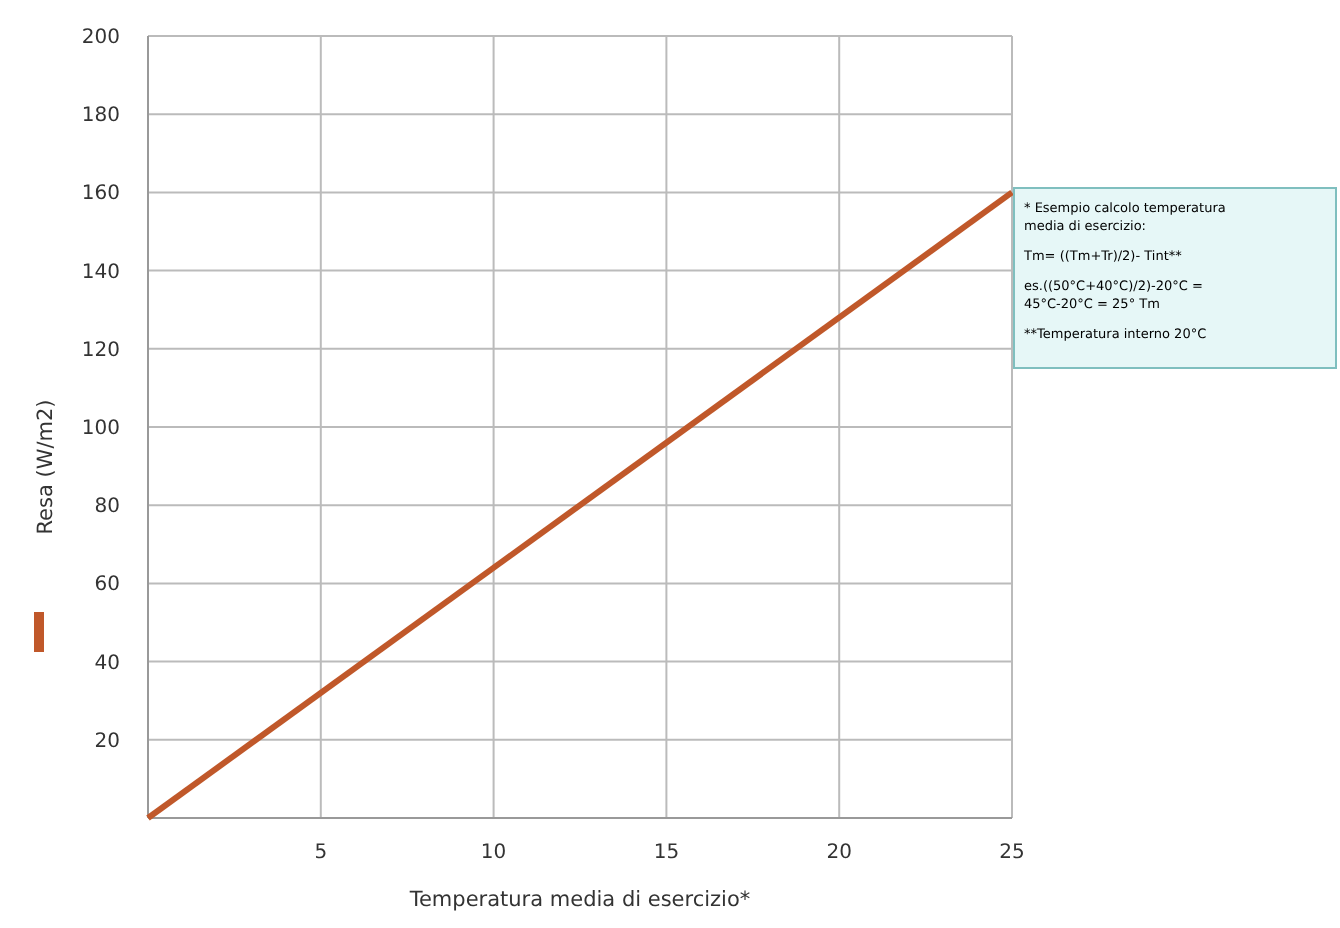 The height and width of the screenshot is (928, 1340). What do you see at coordinates (46, 467) in the screenshot?
I see `y-axis-title: Resa (W/m2)` at bounding box center [46, 467].